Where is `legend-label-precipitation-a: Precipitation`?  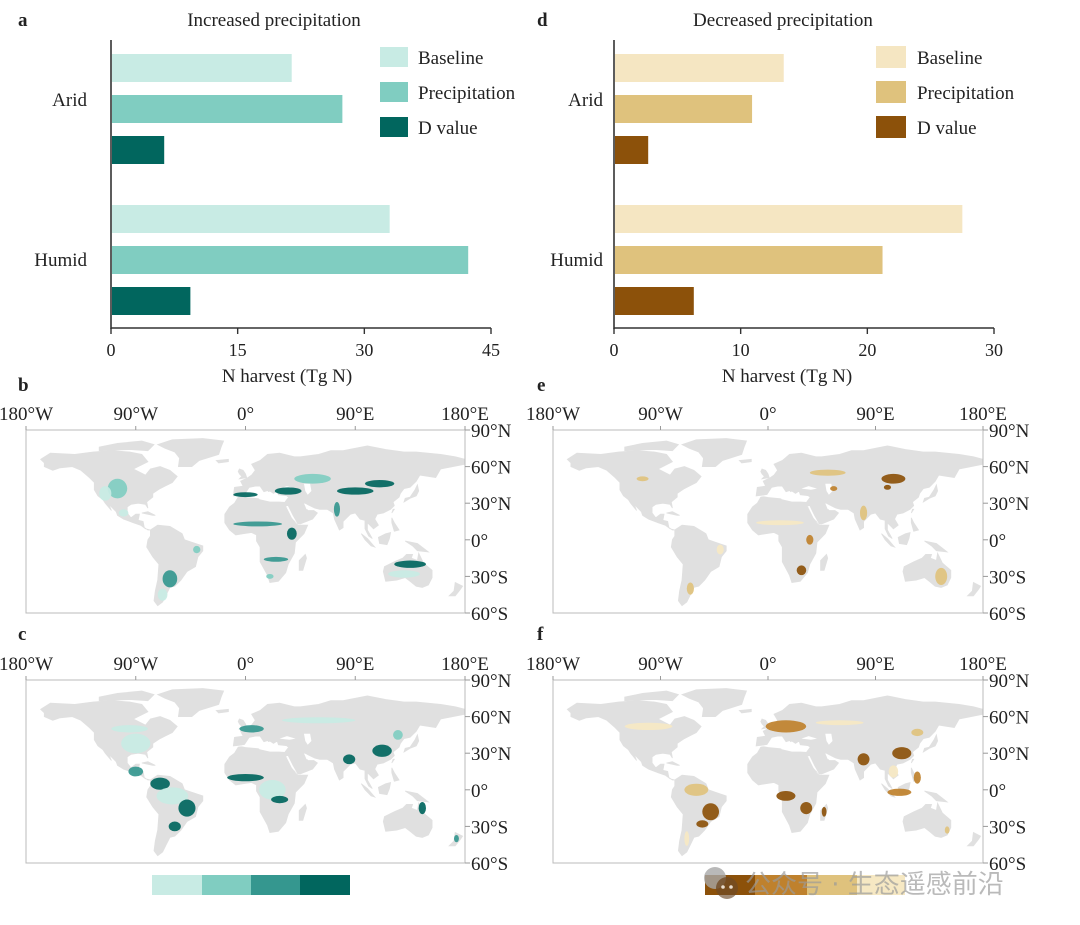
legend-label-precipitation-a: Precipitation is located at coordinates (467, 93).